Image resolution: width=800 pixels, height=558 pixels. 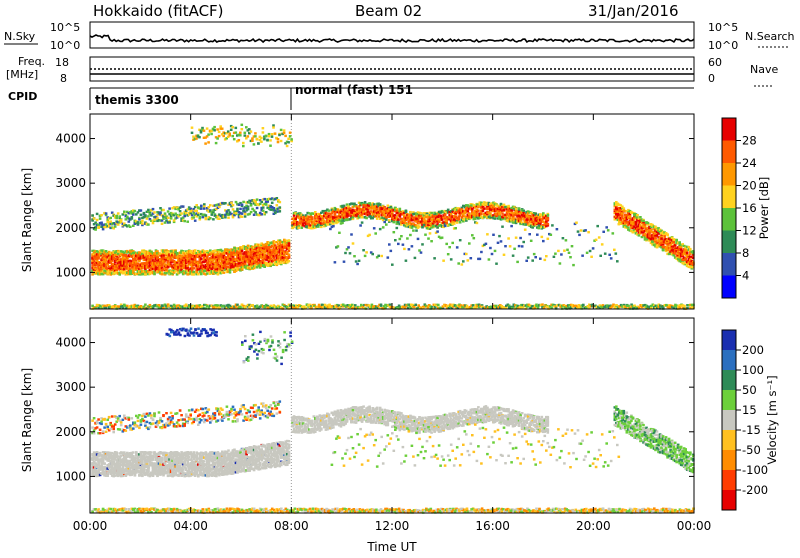 I want to click on nsky-panel: N.Sky 10^5 10^0 10^5 10^0 N.Search, so click(x=399, y=36).